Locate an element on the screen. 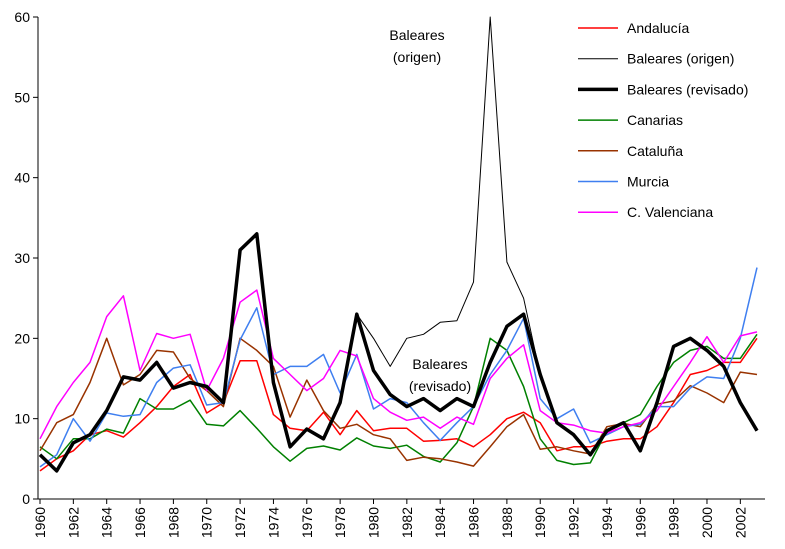  y-tick-label: 10 is located at coordinates (22, 419).